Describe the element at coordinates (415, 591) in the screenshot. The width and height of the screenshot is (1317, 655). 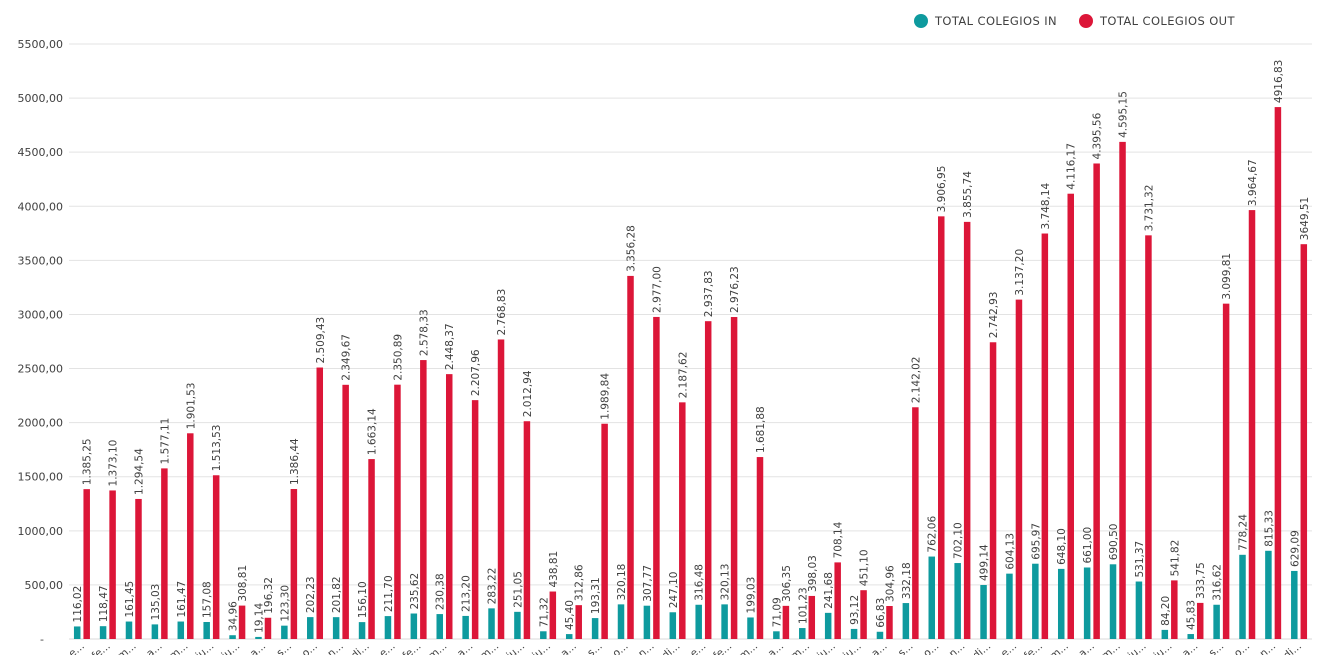
I see `data-label-in: 235,62` at that location.